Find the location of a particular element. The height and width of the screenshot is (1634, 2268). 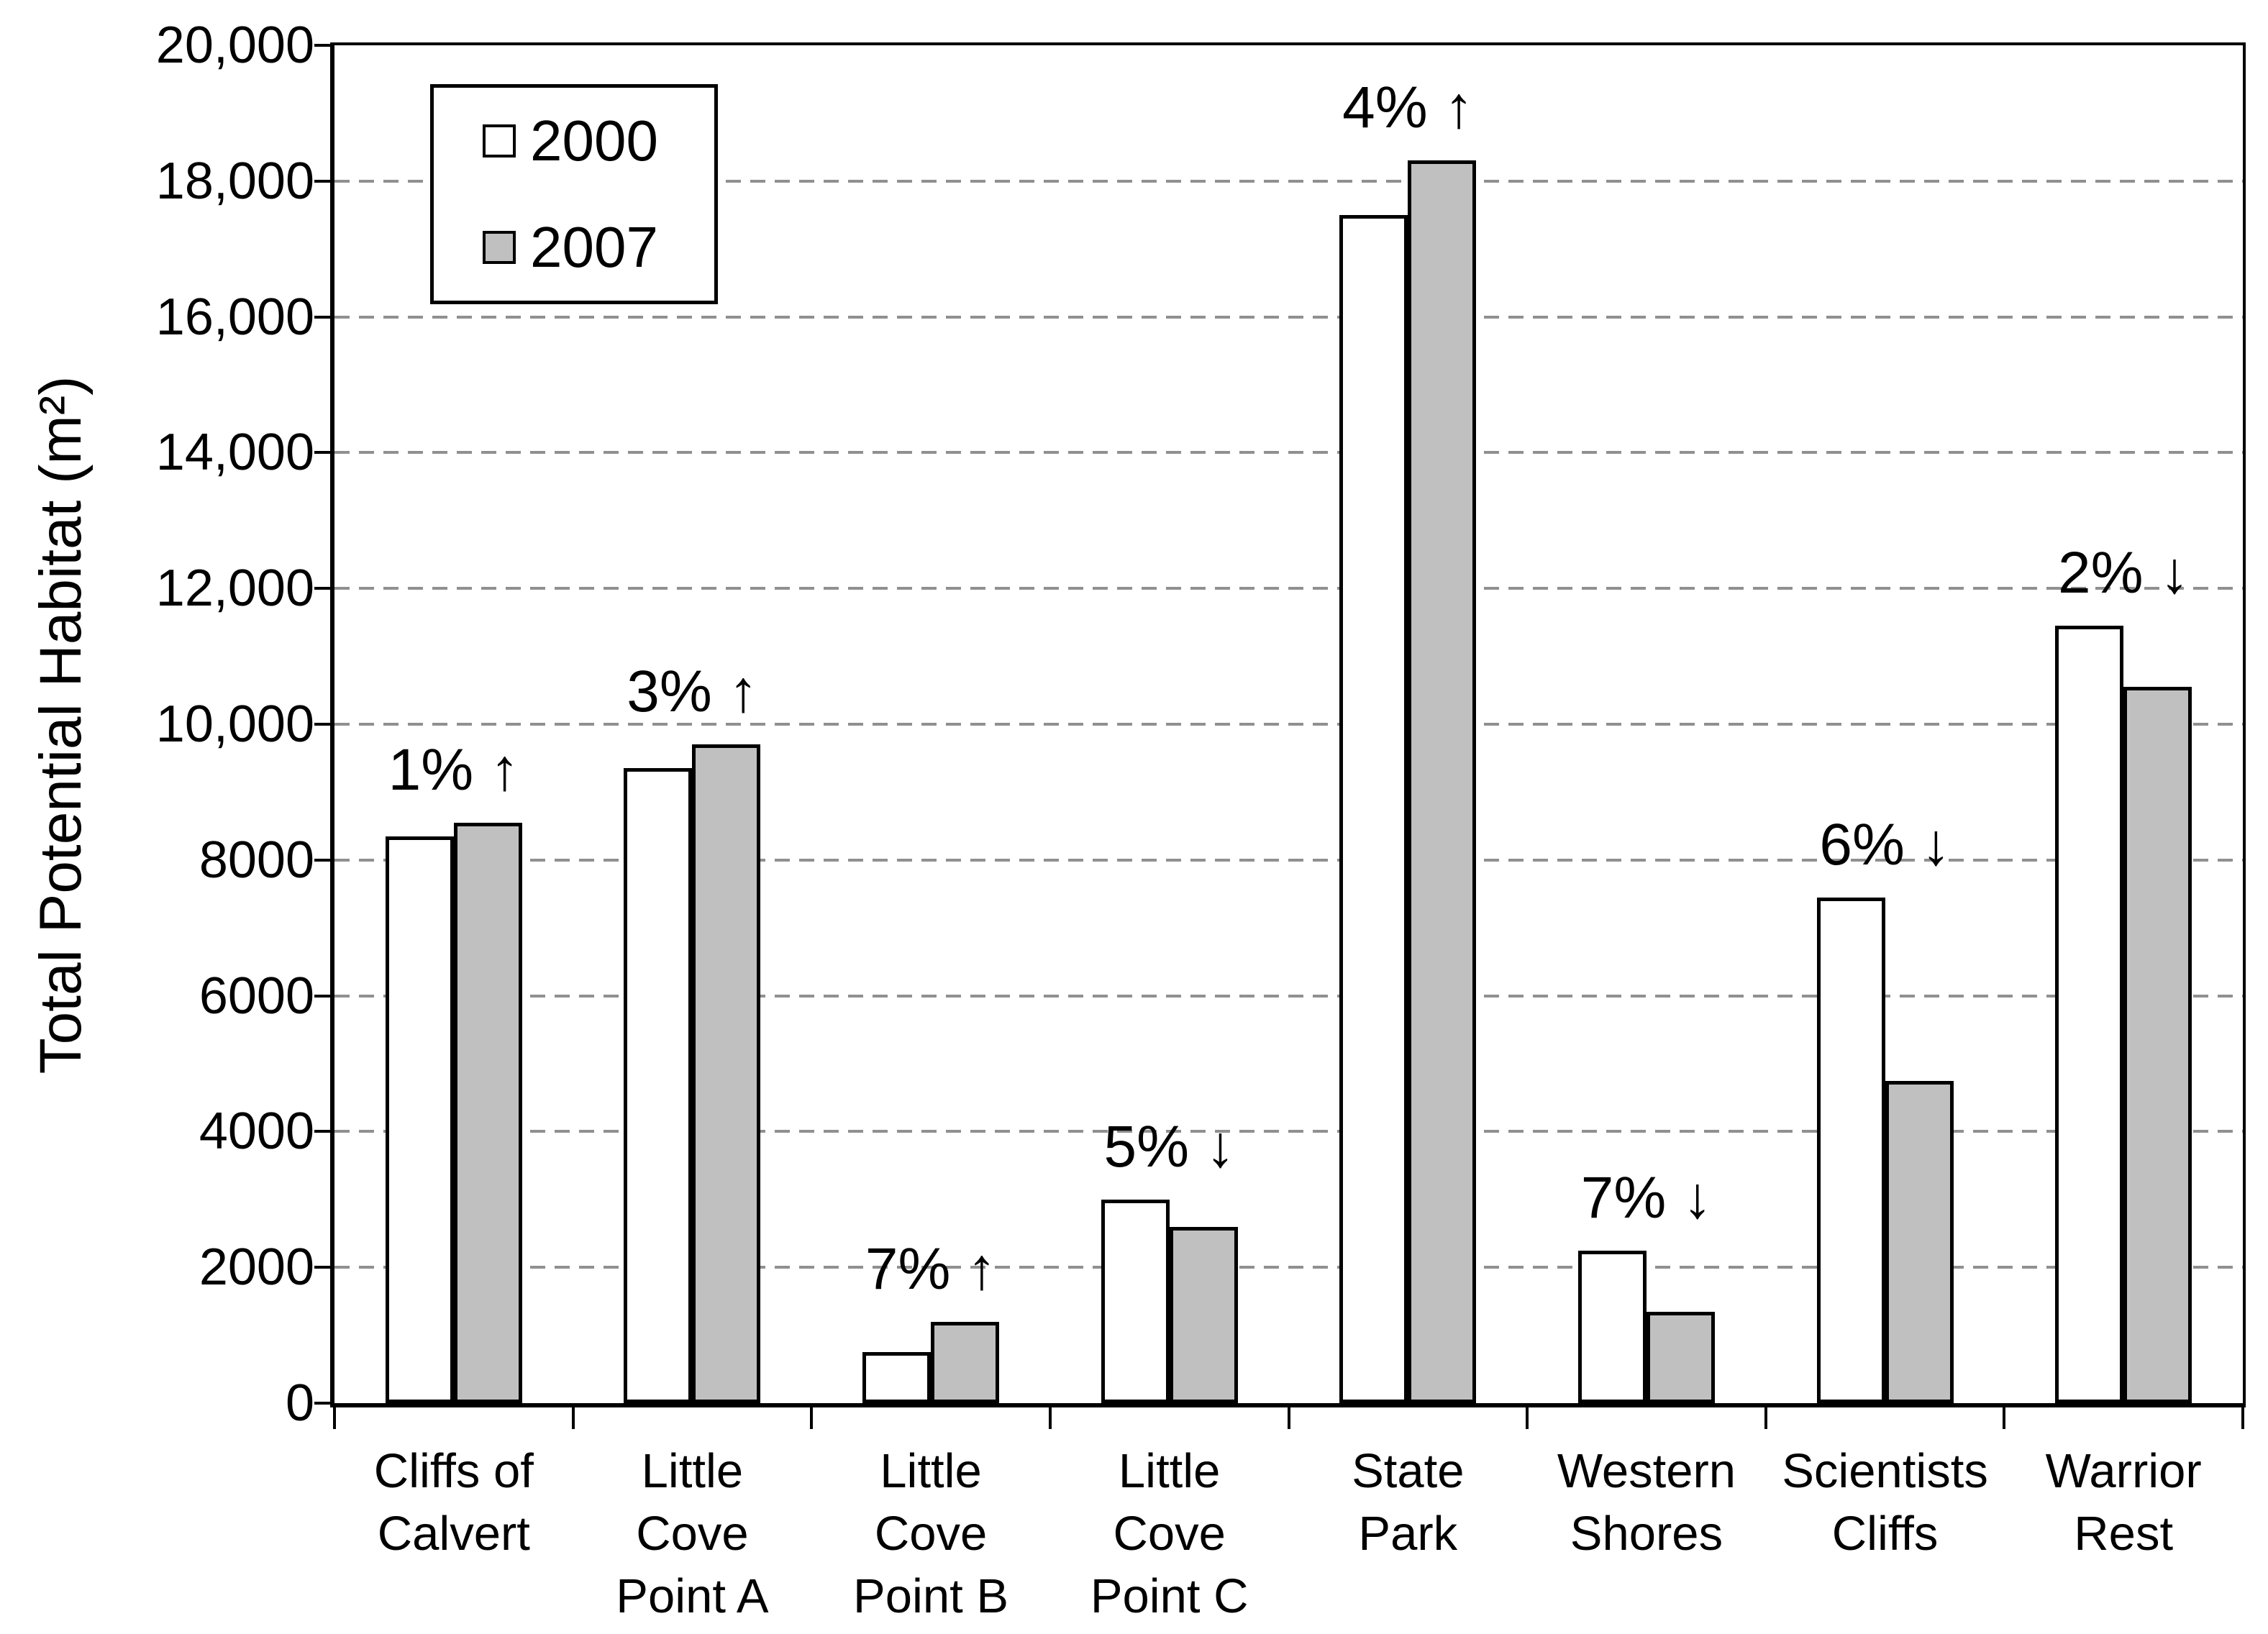

annotation-little-cove-point-b: 7% ↑ is located at coordinates (931, 1269).